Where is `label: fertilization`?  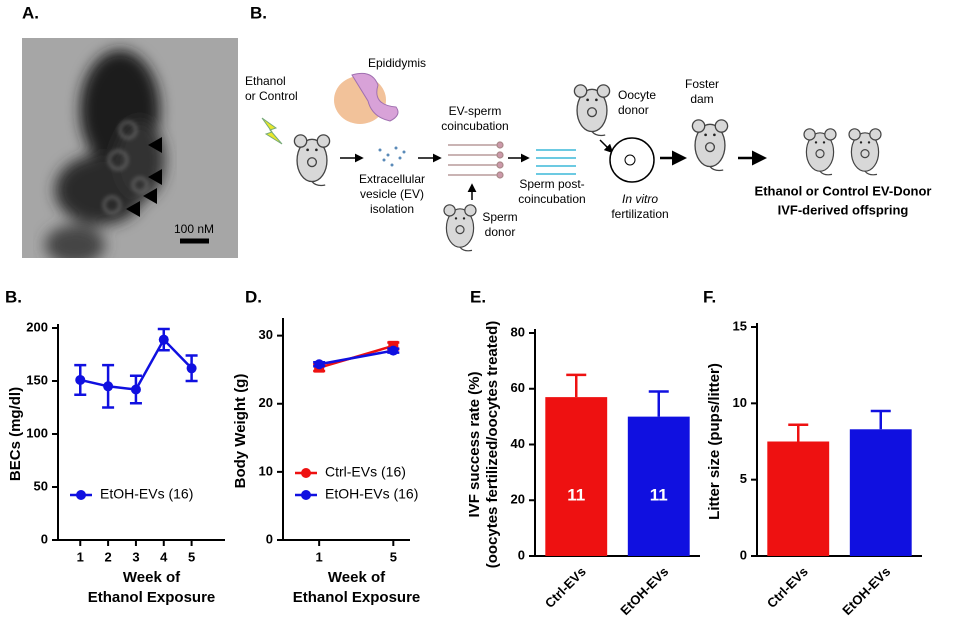 label: fertilization is located at coordinates (639, 214).